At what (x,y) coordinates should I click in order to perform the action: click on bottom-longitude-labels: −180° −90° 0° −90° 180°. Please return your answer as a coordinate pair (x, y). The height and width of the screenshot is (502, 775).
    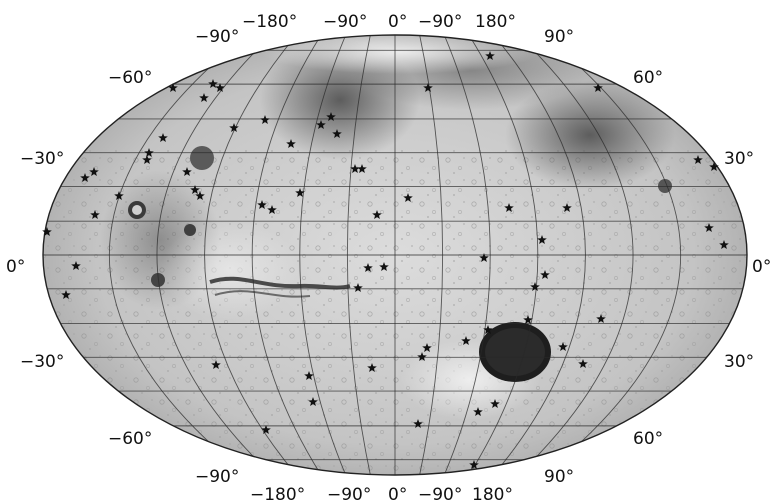
    Looking at the image, I should click on (381, 493).